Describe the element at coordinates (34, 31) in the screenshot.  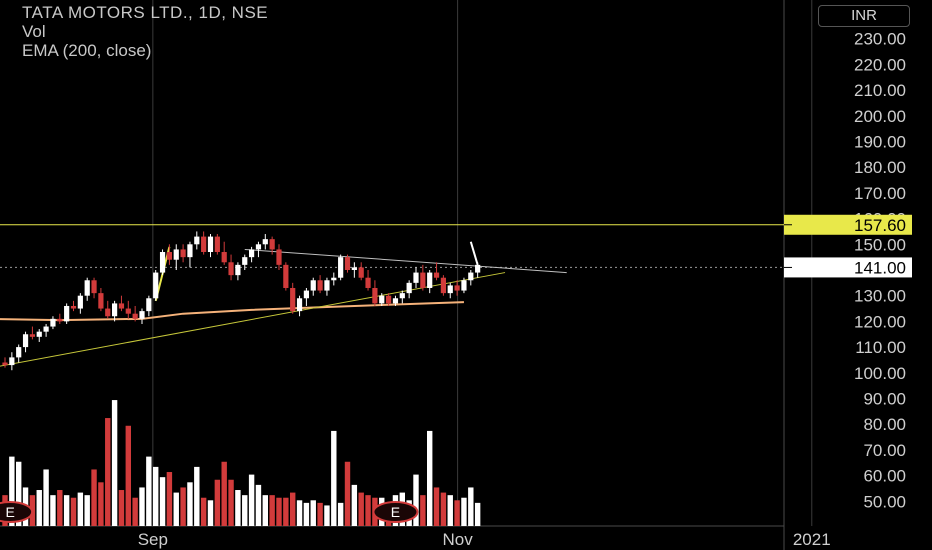
I see `volume-legend: Vol` at that location.